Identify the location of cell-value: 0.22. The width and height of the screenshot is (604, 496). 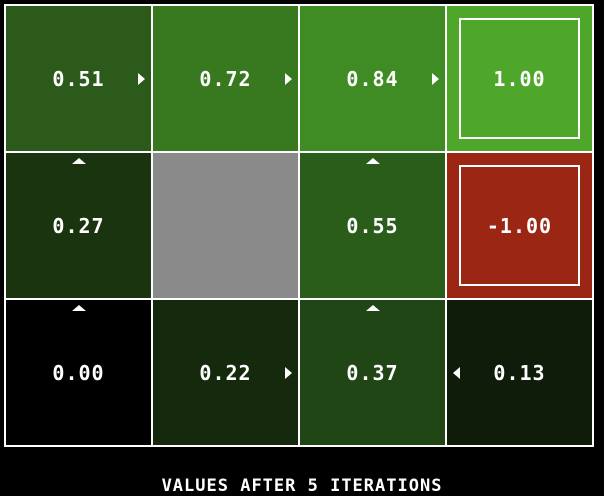
(225, 372).